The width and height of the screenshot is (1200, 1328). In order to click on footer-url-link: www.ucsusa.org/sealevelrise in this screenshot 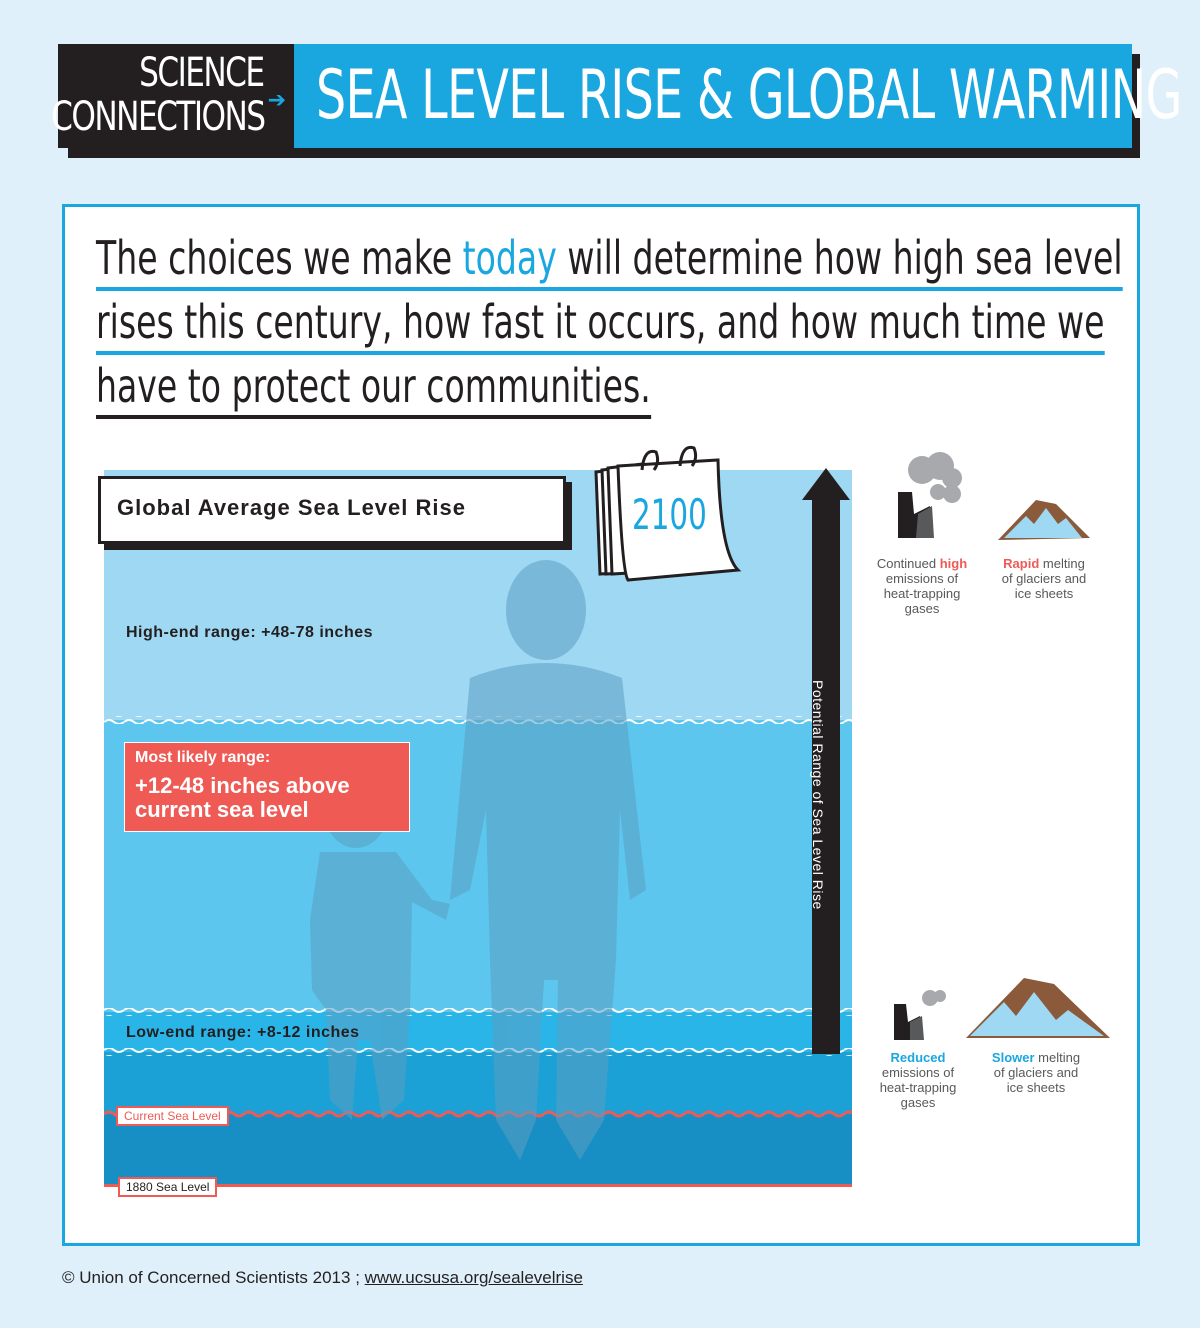, I will do `click(473, 1277)`.